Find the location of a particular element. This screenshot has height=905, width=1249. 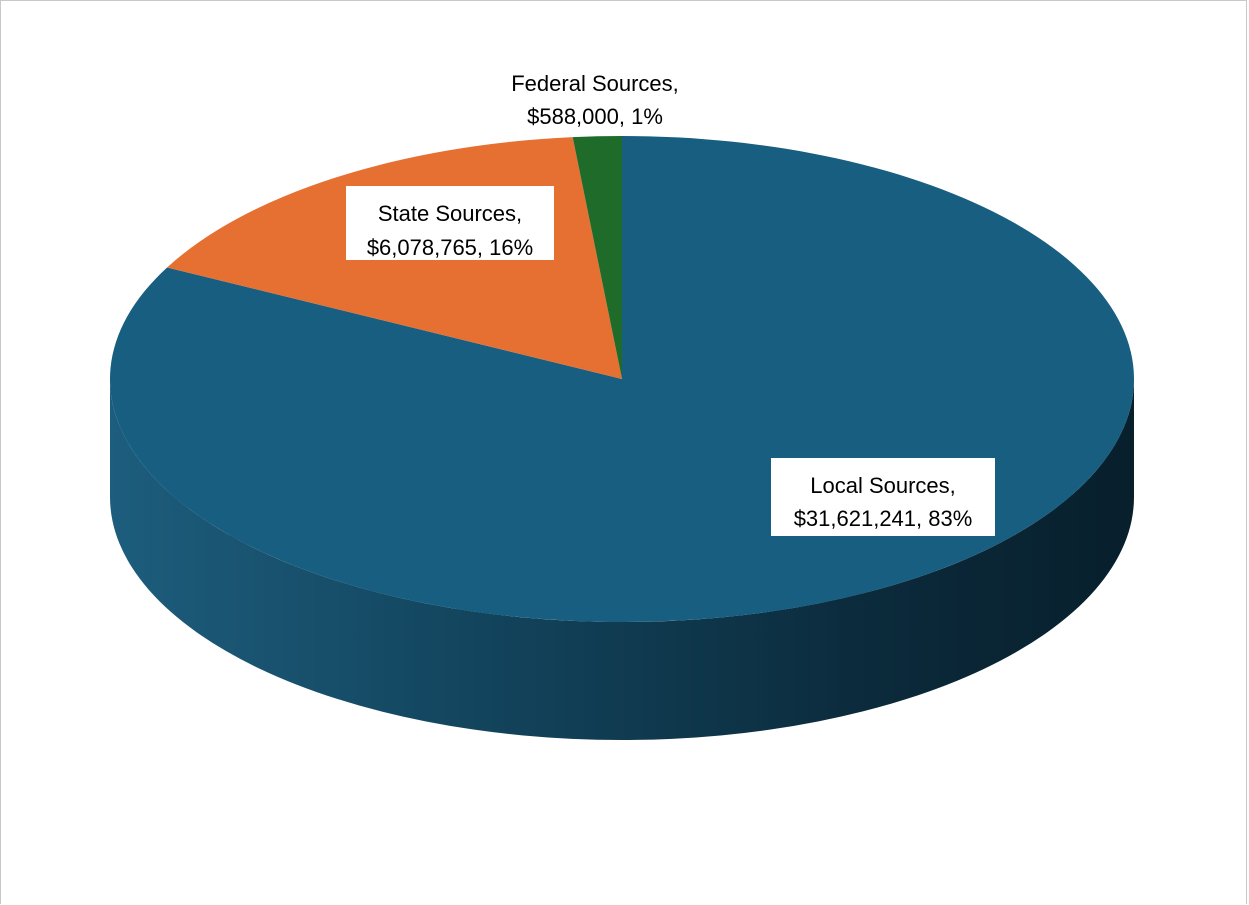

data-label-local-sources: Local Sources, $31,621,241, 83% is located at coordinates (883, 497).